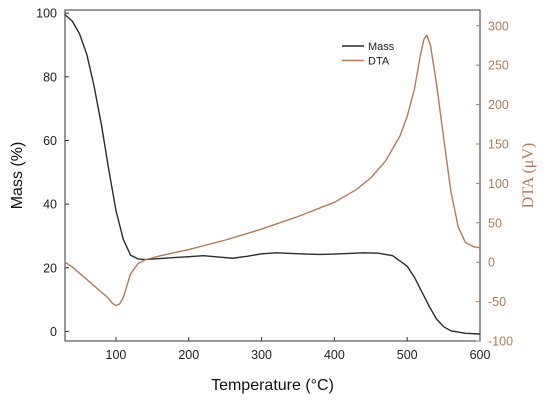 The width and height of the screenshot is (550, 403). I want to click on left-axis-ticks: 0 20 40 60 80 100, so click(52, 173).